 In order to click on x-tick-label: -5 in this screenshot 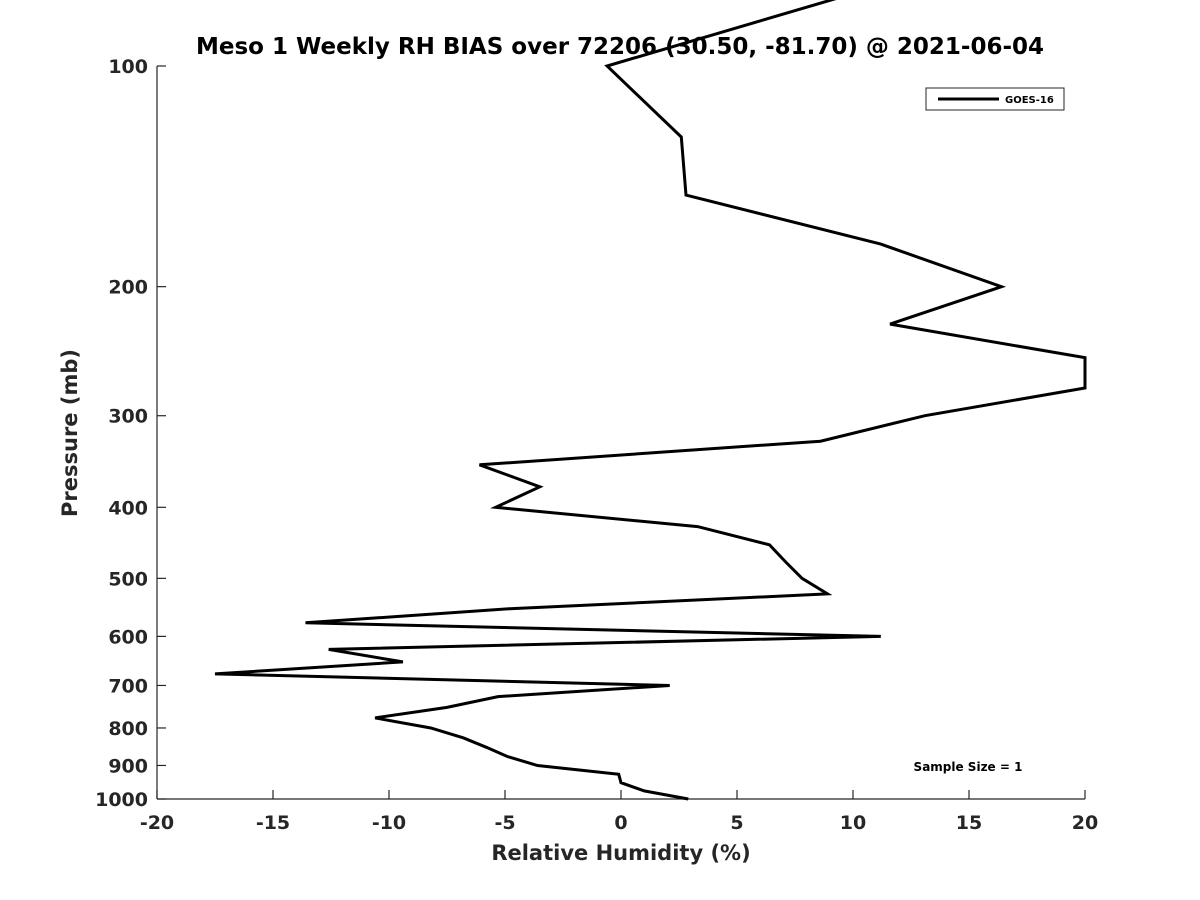, I will do `click(504, 823)`.